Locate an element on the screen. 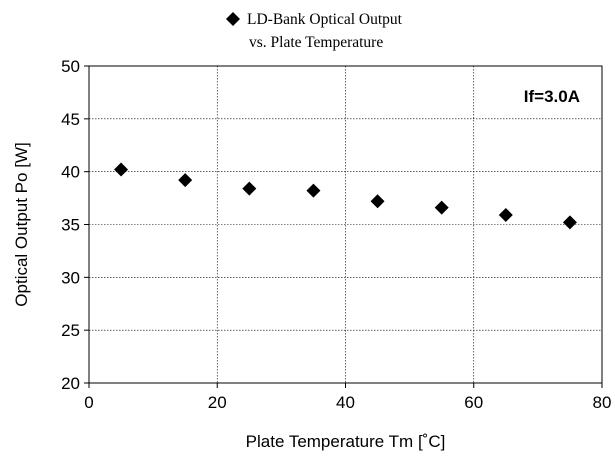 The image size is (615, 459). y-tick-label: 20 is located at coordinates (70, 383).